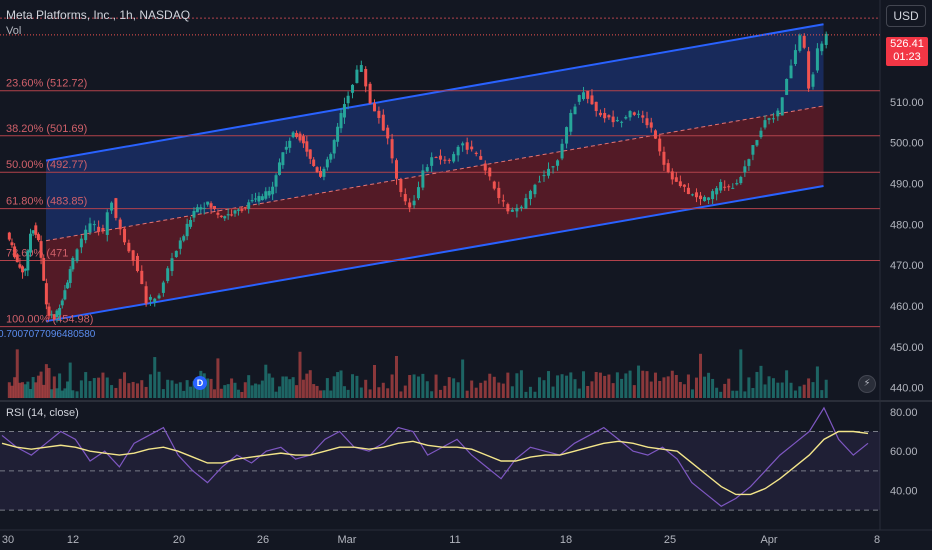 This screenshot has width=932, height=550. What do you see at coordinates (904, 452) in the screenshot?
I see `rsi-tick-label: 60.00` at bounding box center [904, 452].